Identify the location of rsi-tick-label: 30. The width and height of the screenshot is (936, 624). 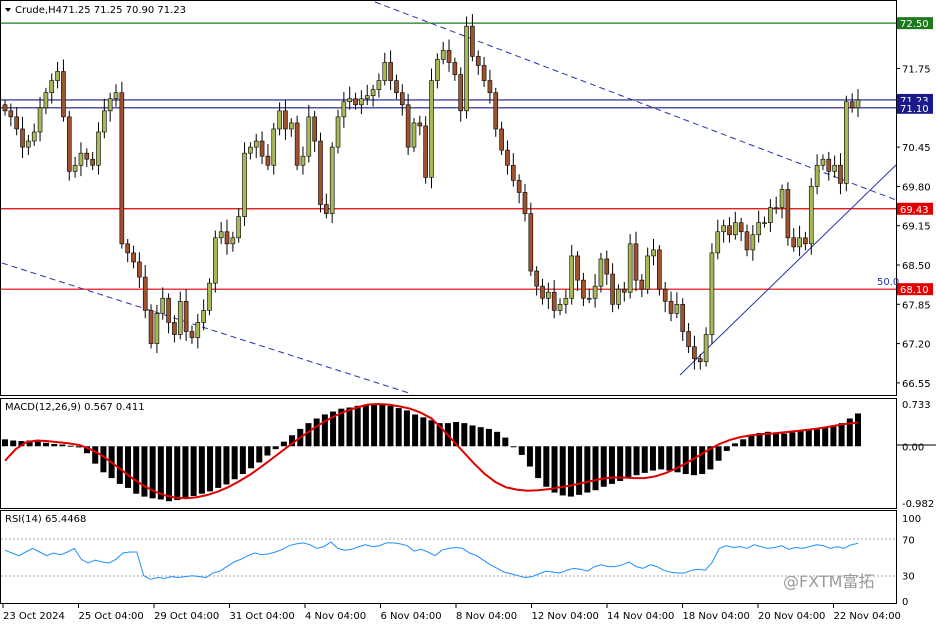
(908, 577).